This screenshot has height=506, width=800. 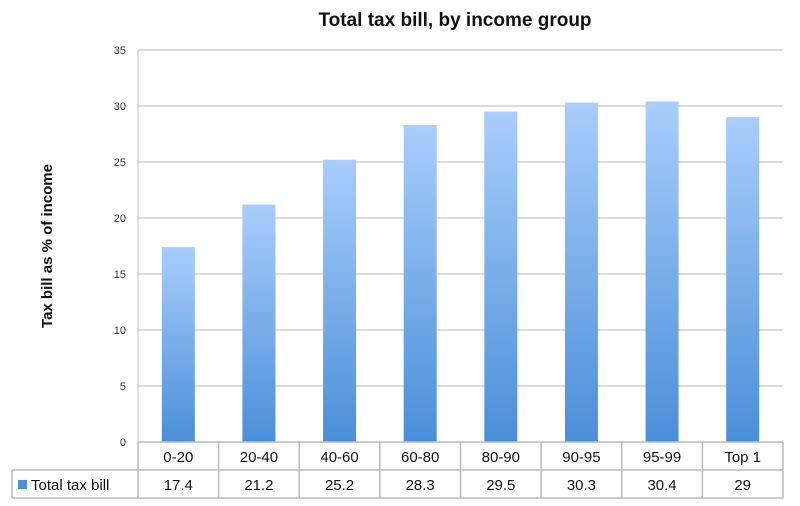 What do you see at coordinates (47, 246) in the screenshot?
I see `y-axis-label: Tax bill as % of income` at bounding box center [47, 246].